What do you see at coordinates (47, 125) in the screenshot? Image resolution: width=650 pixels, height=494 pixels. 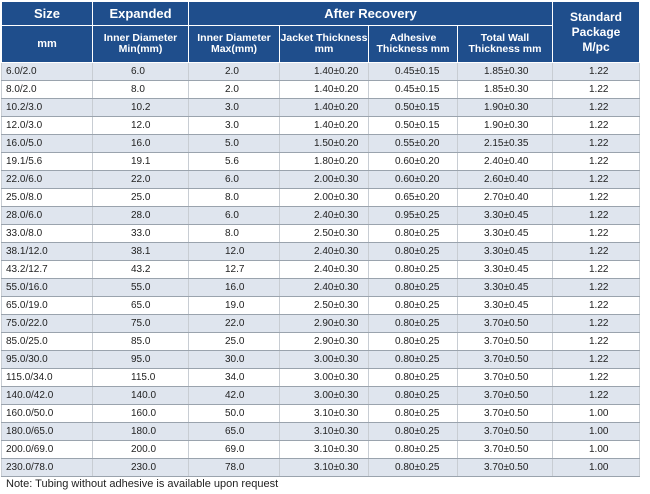 I see `cell-size: 12.0/3.0` at bounding box center [47, 125].